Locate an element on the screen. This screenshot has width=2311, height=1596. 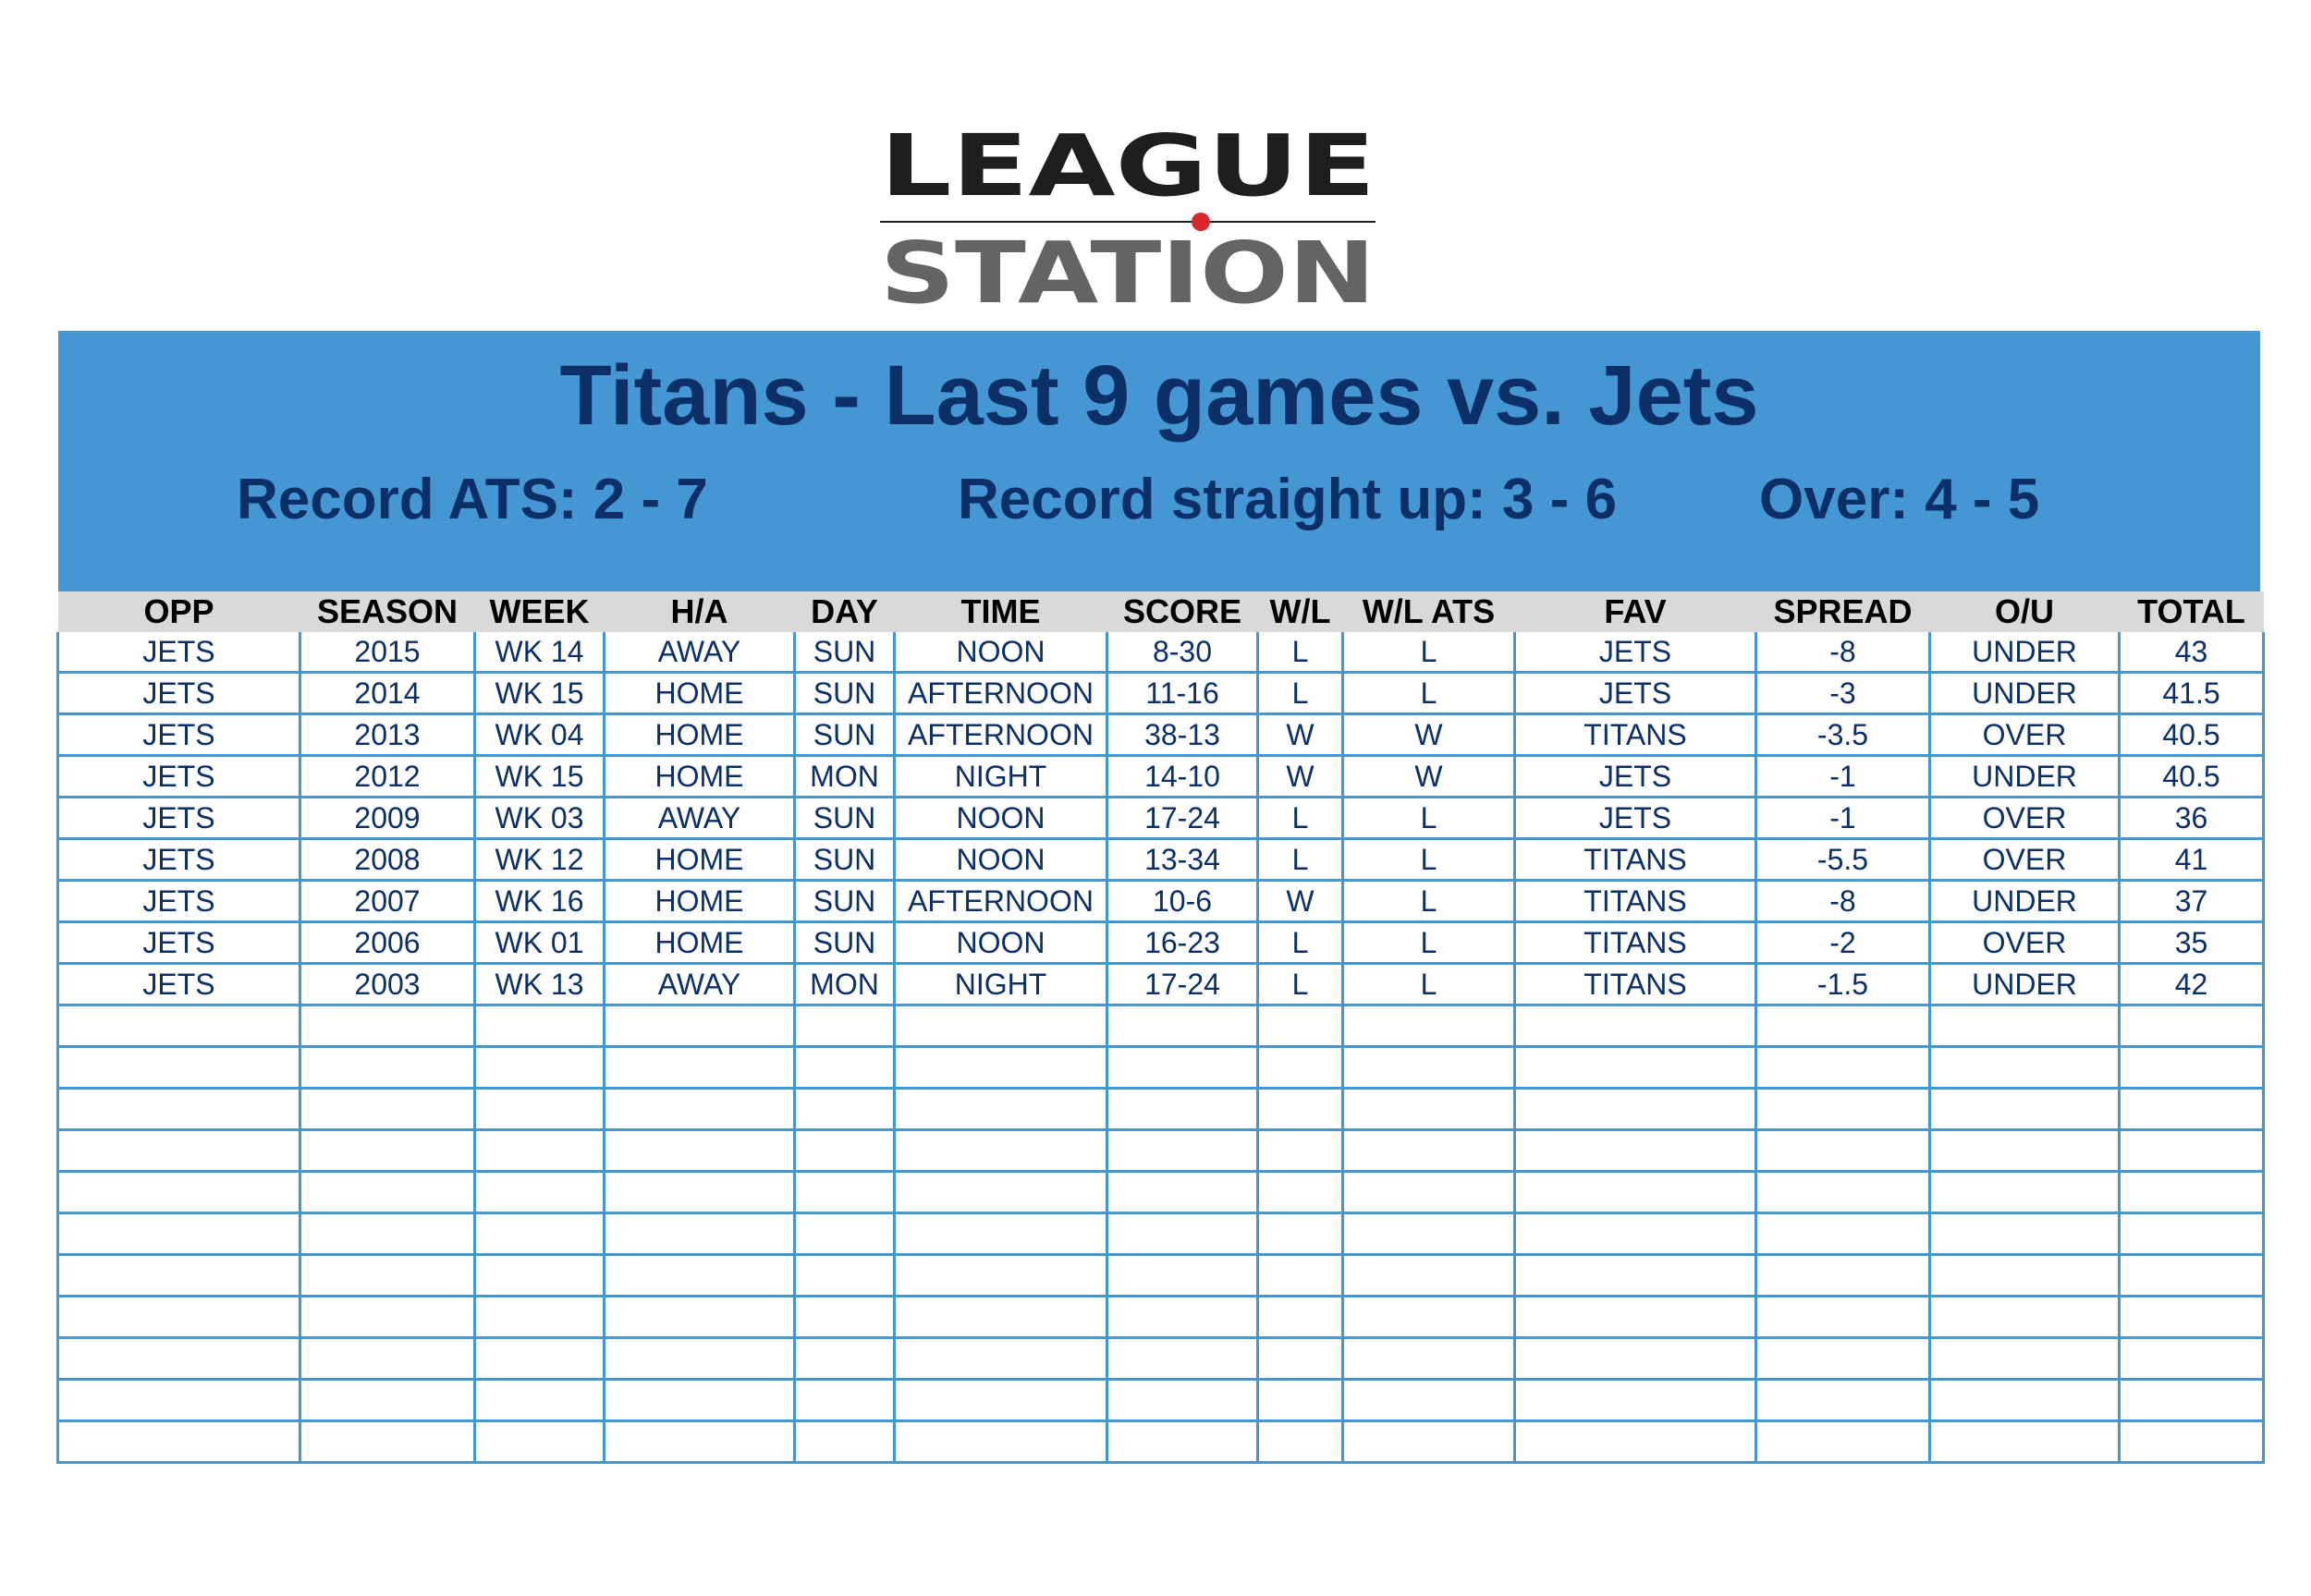
column-header-spread: SPREAD is located at coordinates (1842, 611).